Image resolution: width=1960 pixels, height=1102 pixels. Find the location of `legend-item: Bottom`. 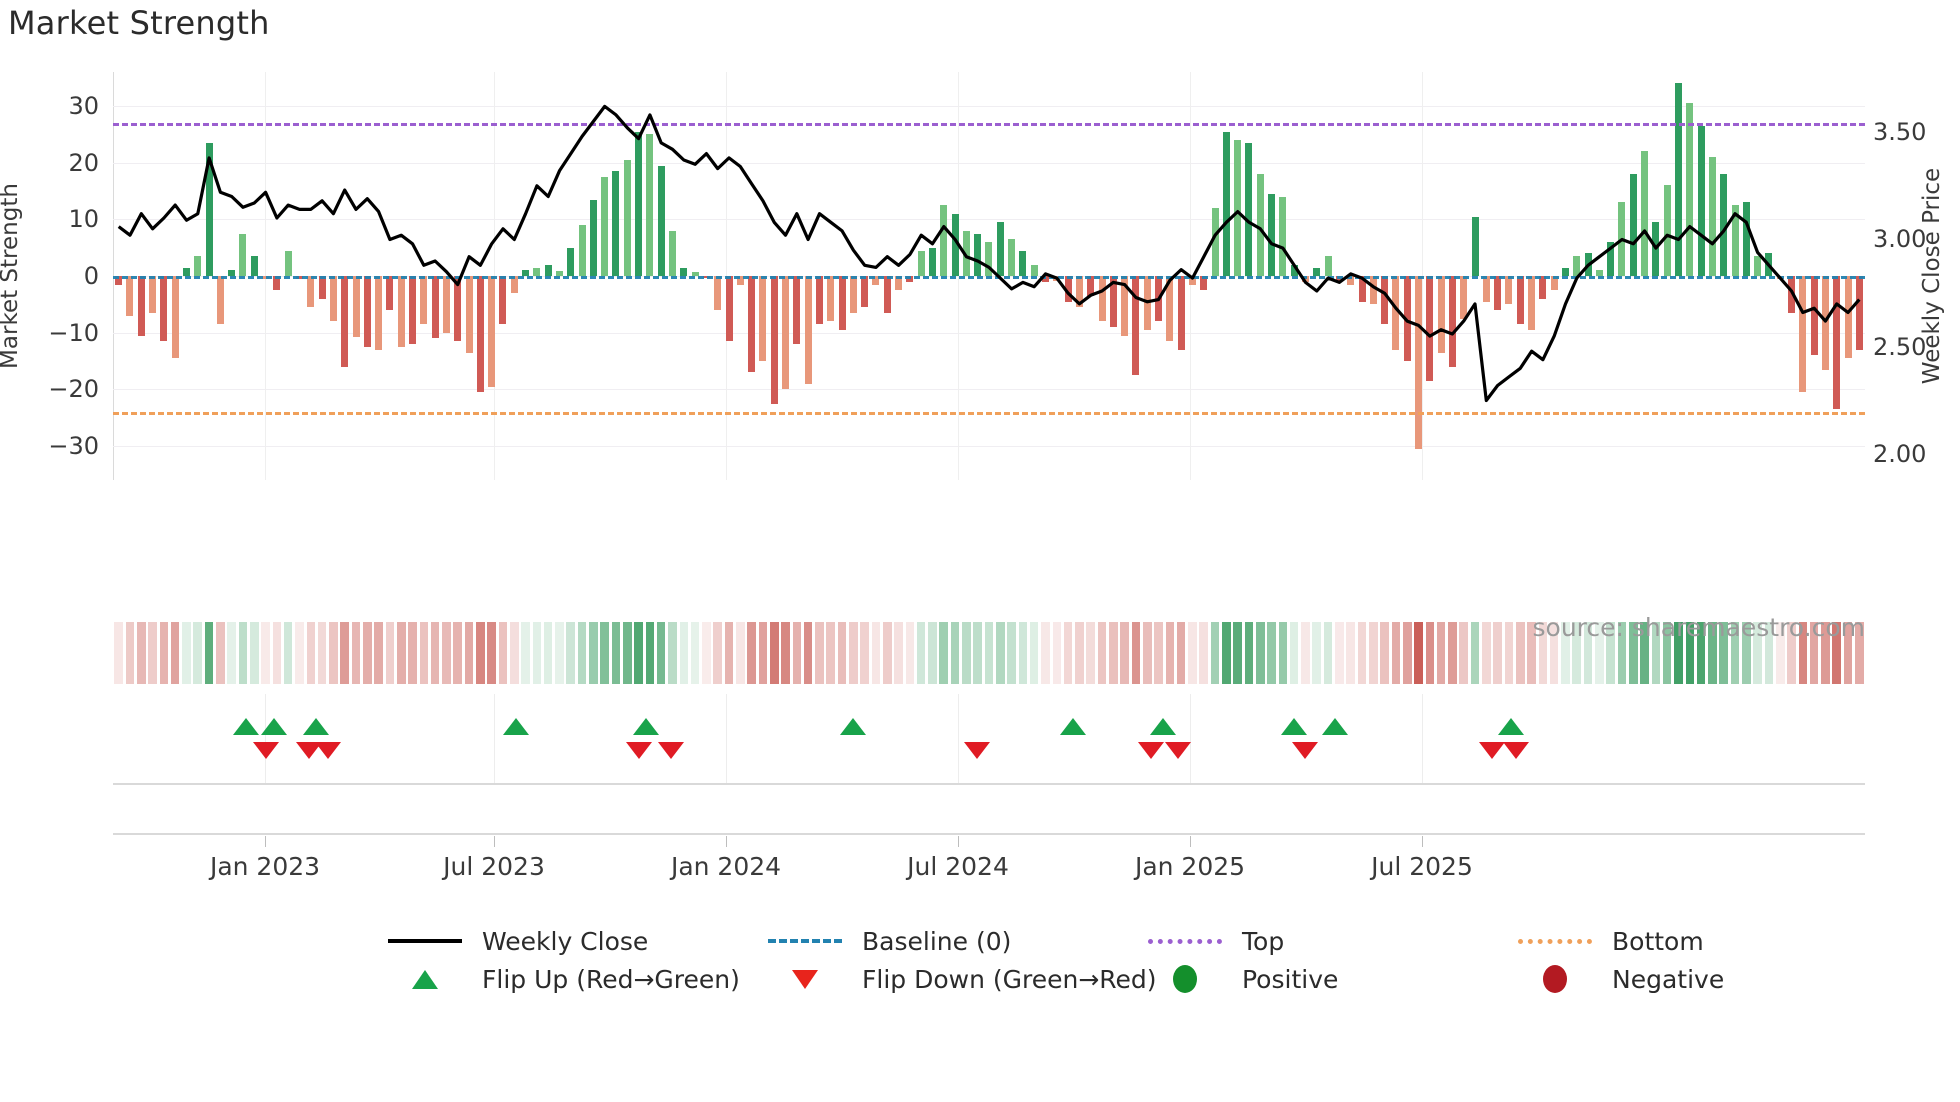

legend-item: Bottom is located at coordinates (1608, 941).